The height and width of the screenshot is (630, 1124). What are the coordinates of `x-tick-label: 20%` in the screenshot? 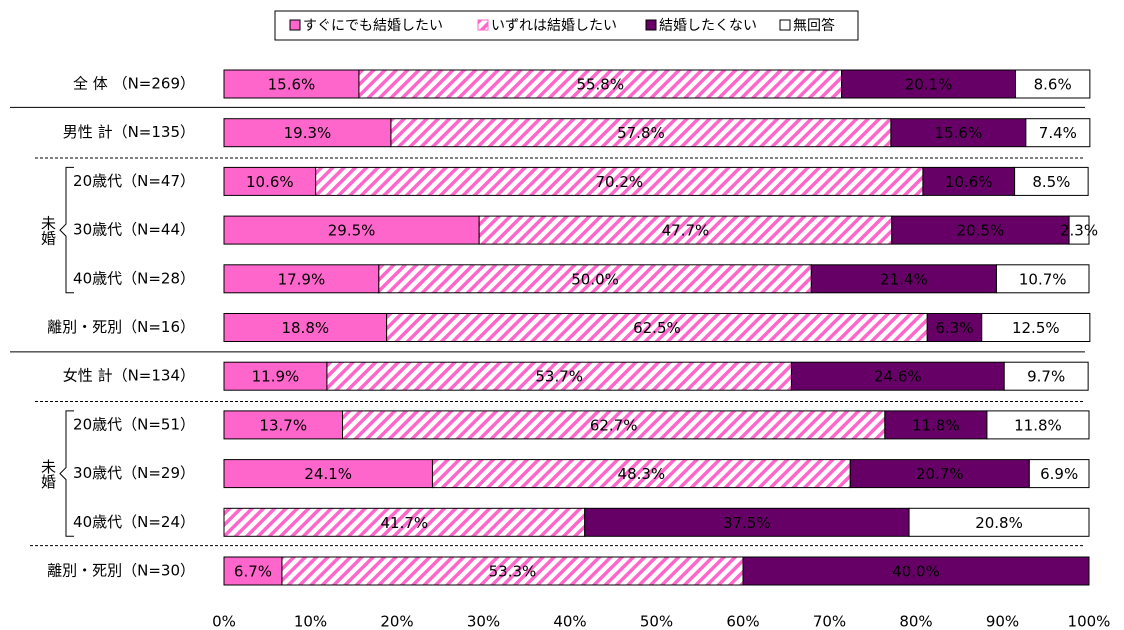 It's located at (396, 621).